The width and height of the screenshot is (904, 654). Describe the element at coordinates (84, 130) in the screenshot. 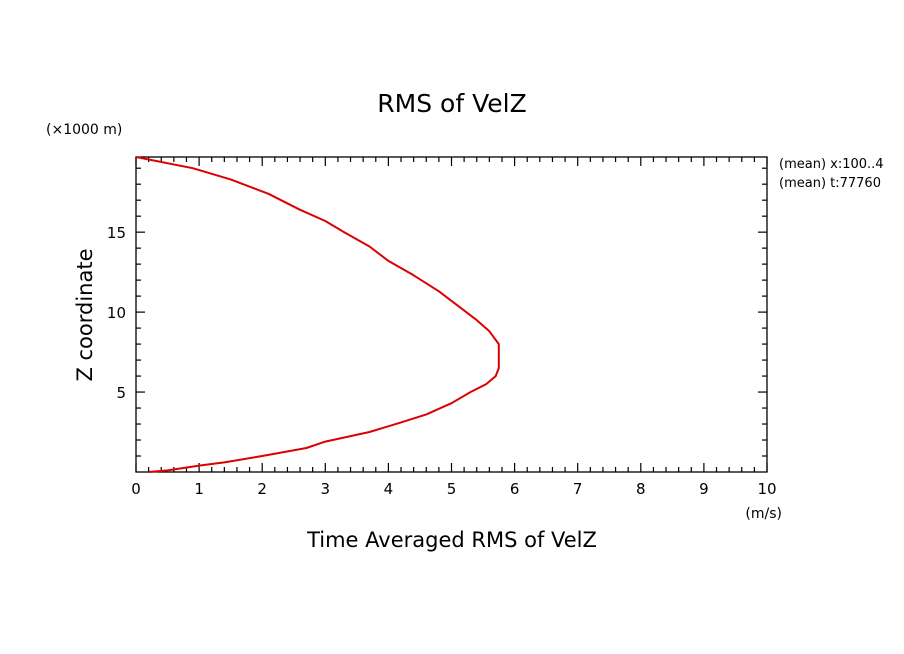

I see `y-axis-unit: (×1000 m)` at that location.